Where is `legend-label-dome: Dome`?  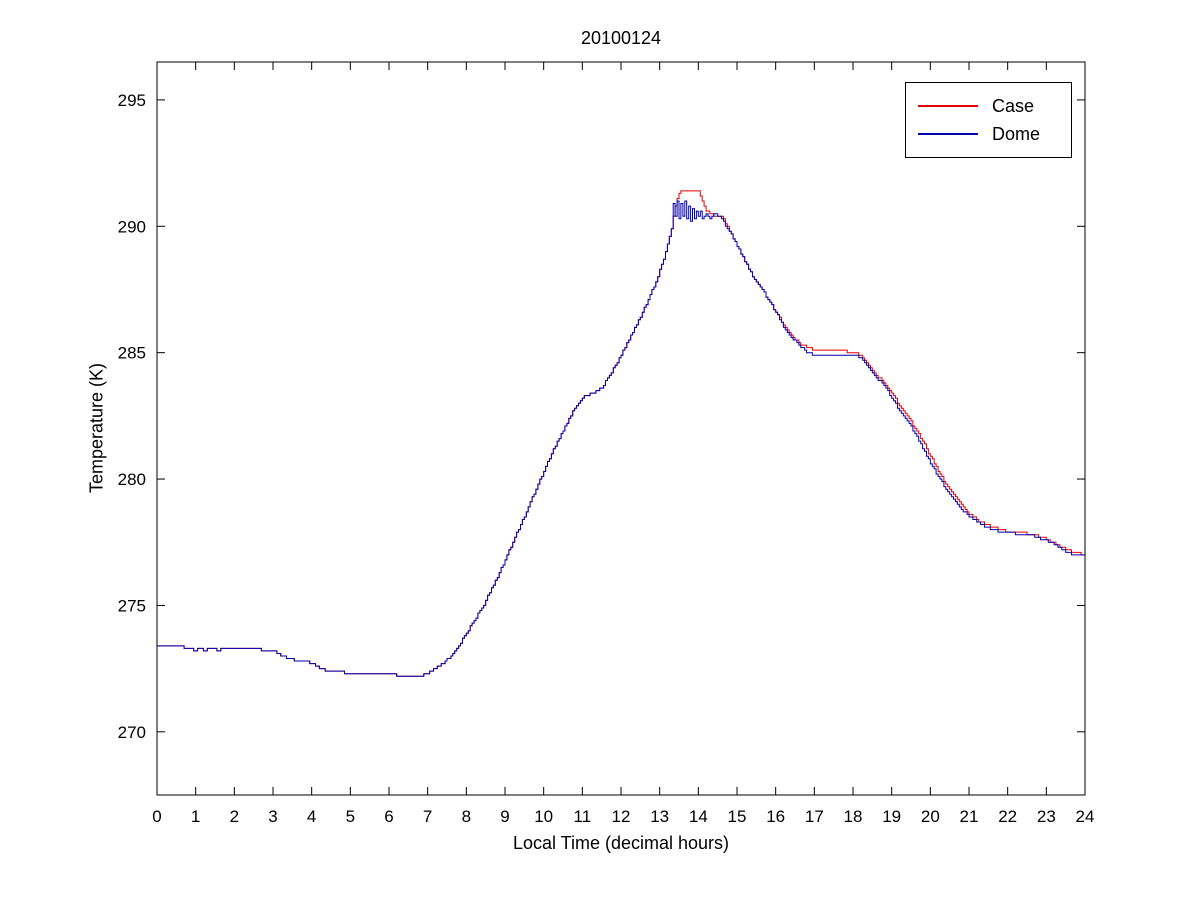 legend-label-dome: Dome is located at coordinates (1016, 134).